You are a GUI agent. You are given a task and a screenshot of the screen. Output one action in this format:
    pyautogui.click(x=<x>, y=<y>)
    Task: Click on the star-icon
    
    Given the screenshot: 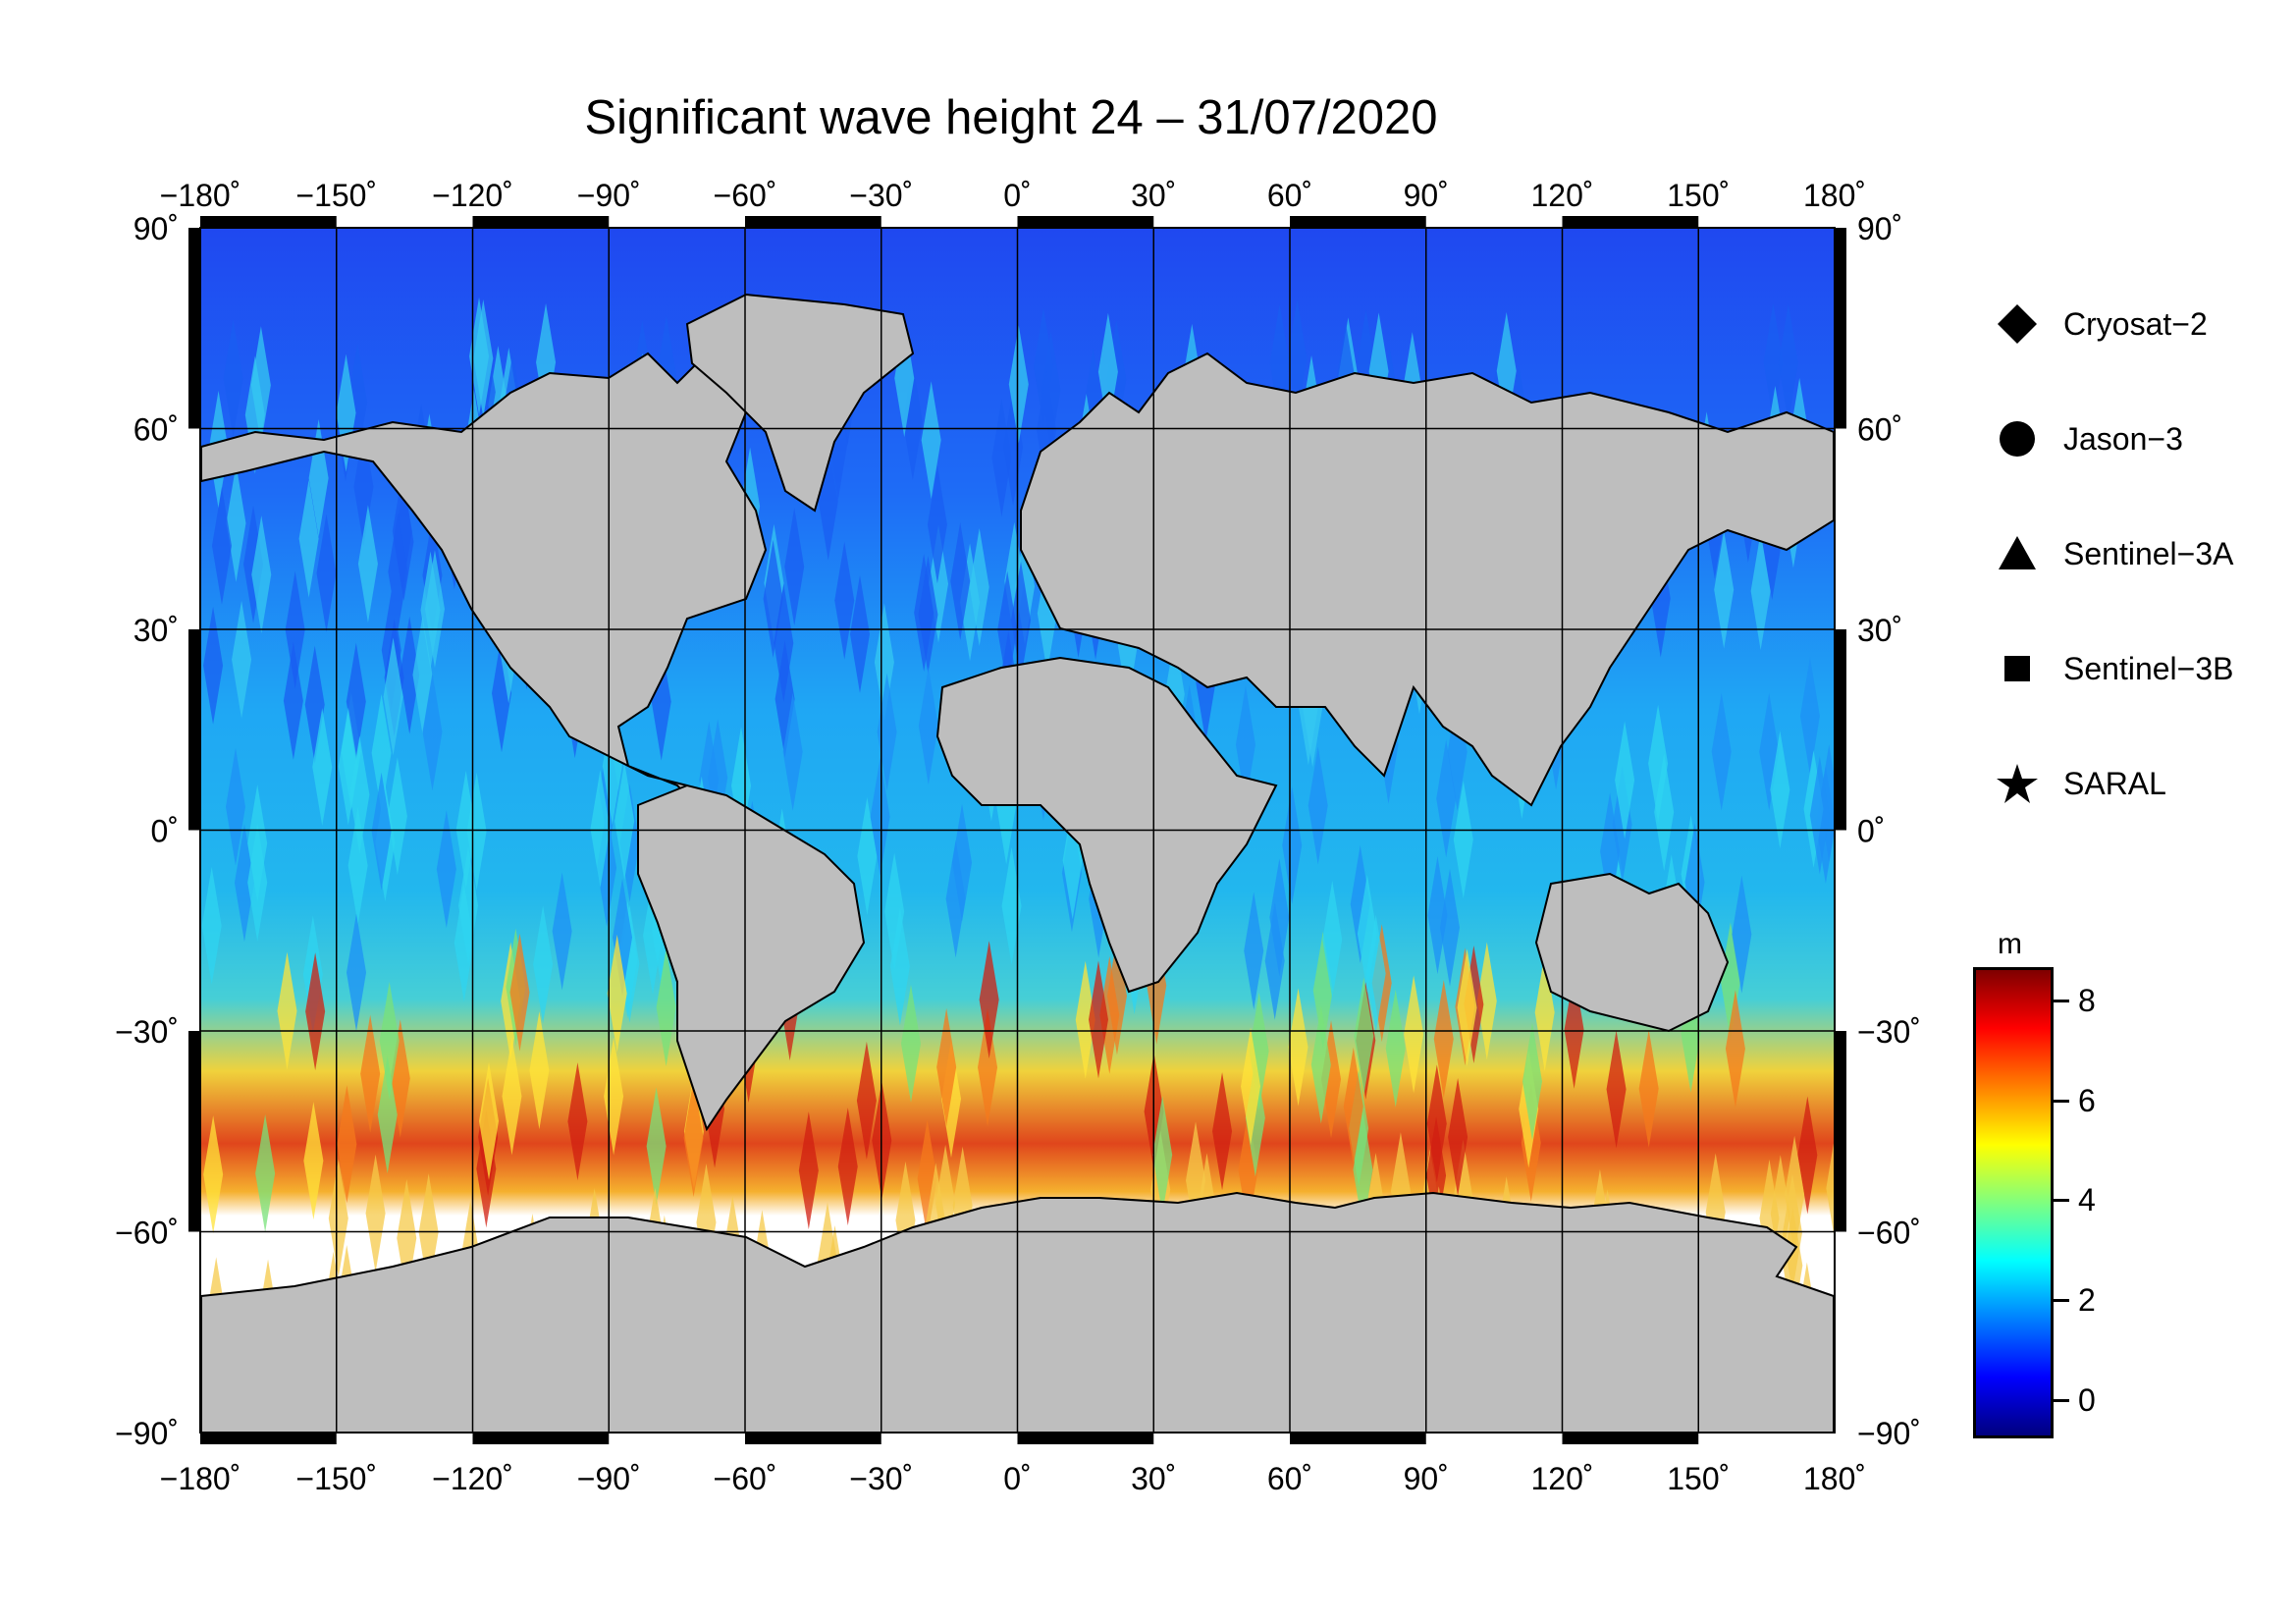 What is the action you would take?
    pyautogui.click(x=2018, y=783)
    